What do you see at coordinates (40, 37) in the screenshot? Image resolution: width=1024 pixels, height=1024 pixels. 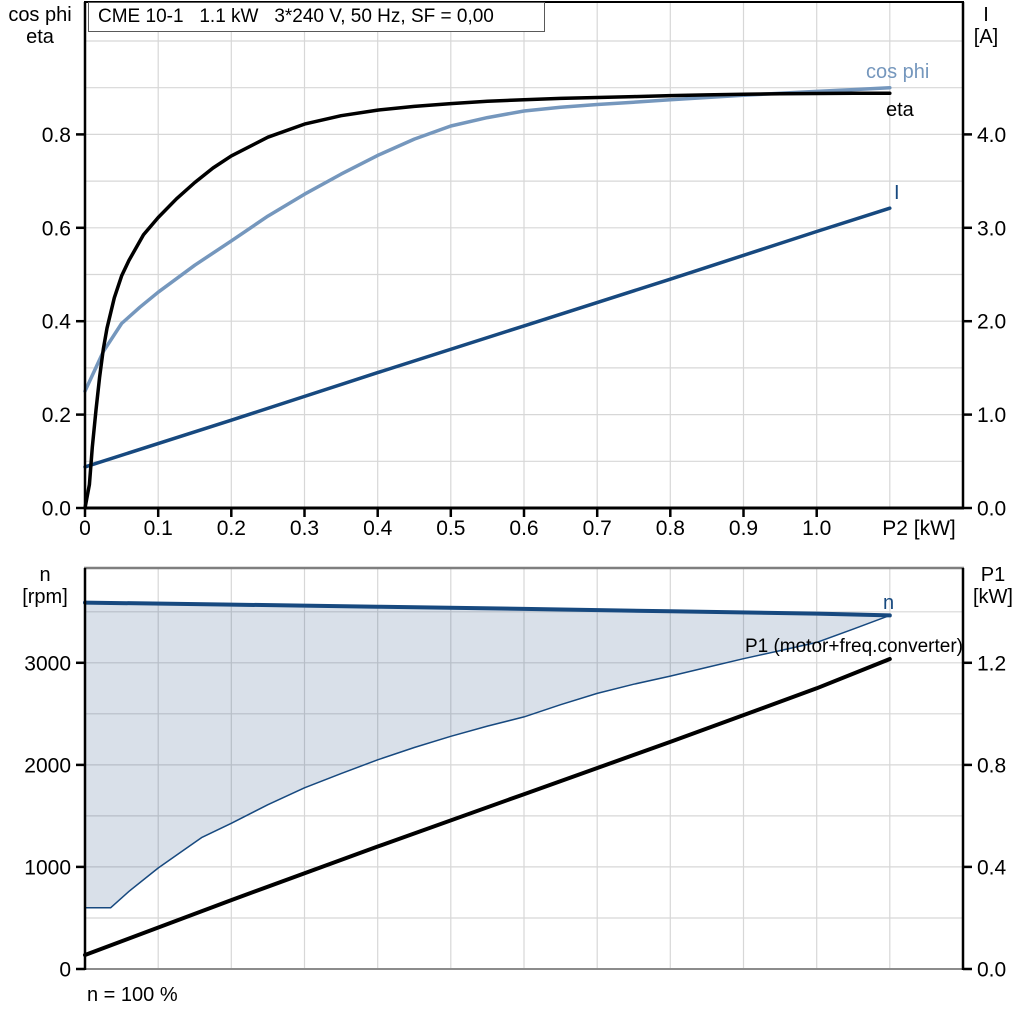 I see `top-left-axis-line2: eta` at bounding box center [40, 37].